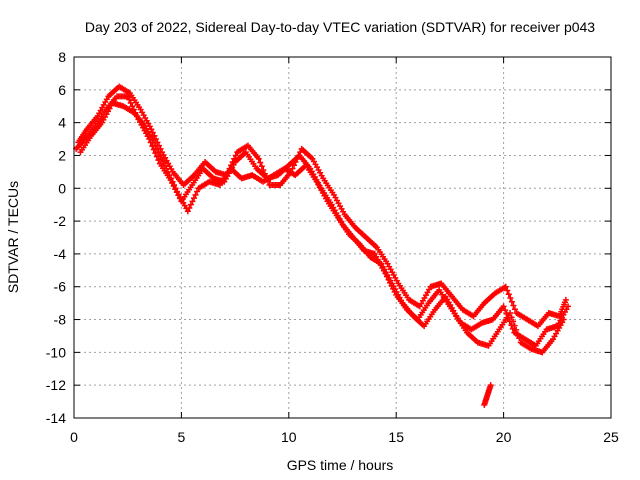 Image resolution: width=640 pixels, height=480 pixels. What do you see at coordinates (60, 254) in the screenshot?
I see `y-tick-label: -4` at bounding box center [60, 254].